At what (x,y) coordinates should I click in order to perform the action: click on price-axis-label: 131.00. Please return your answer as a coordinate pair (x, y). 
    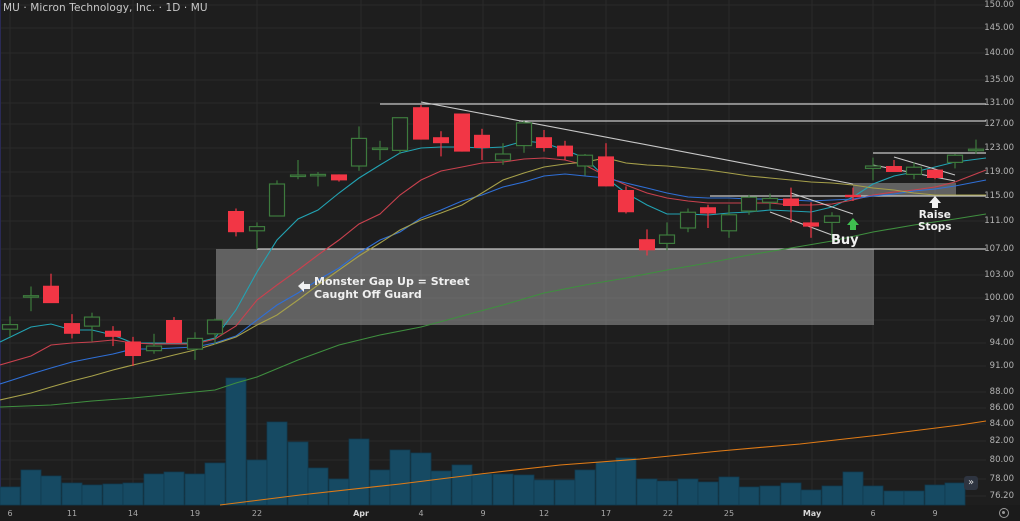
    Looking at the image, I should click on (999, 103).